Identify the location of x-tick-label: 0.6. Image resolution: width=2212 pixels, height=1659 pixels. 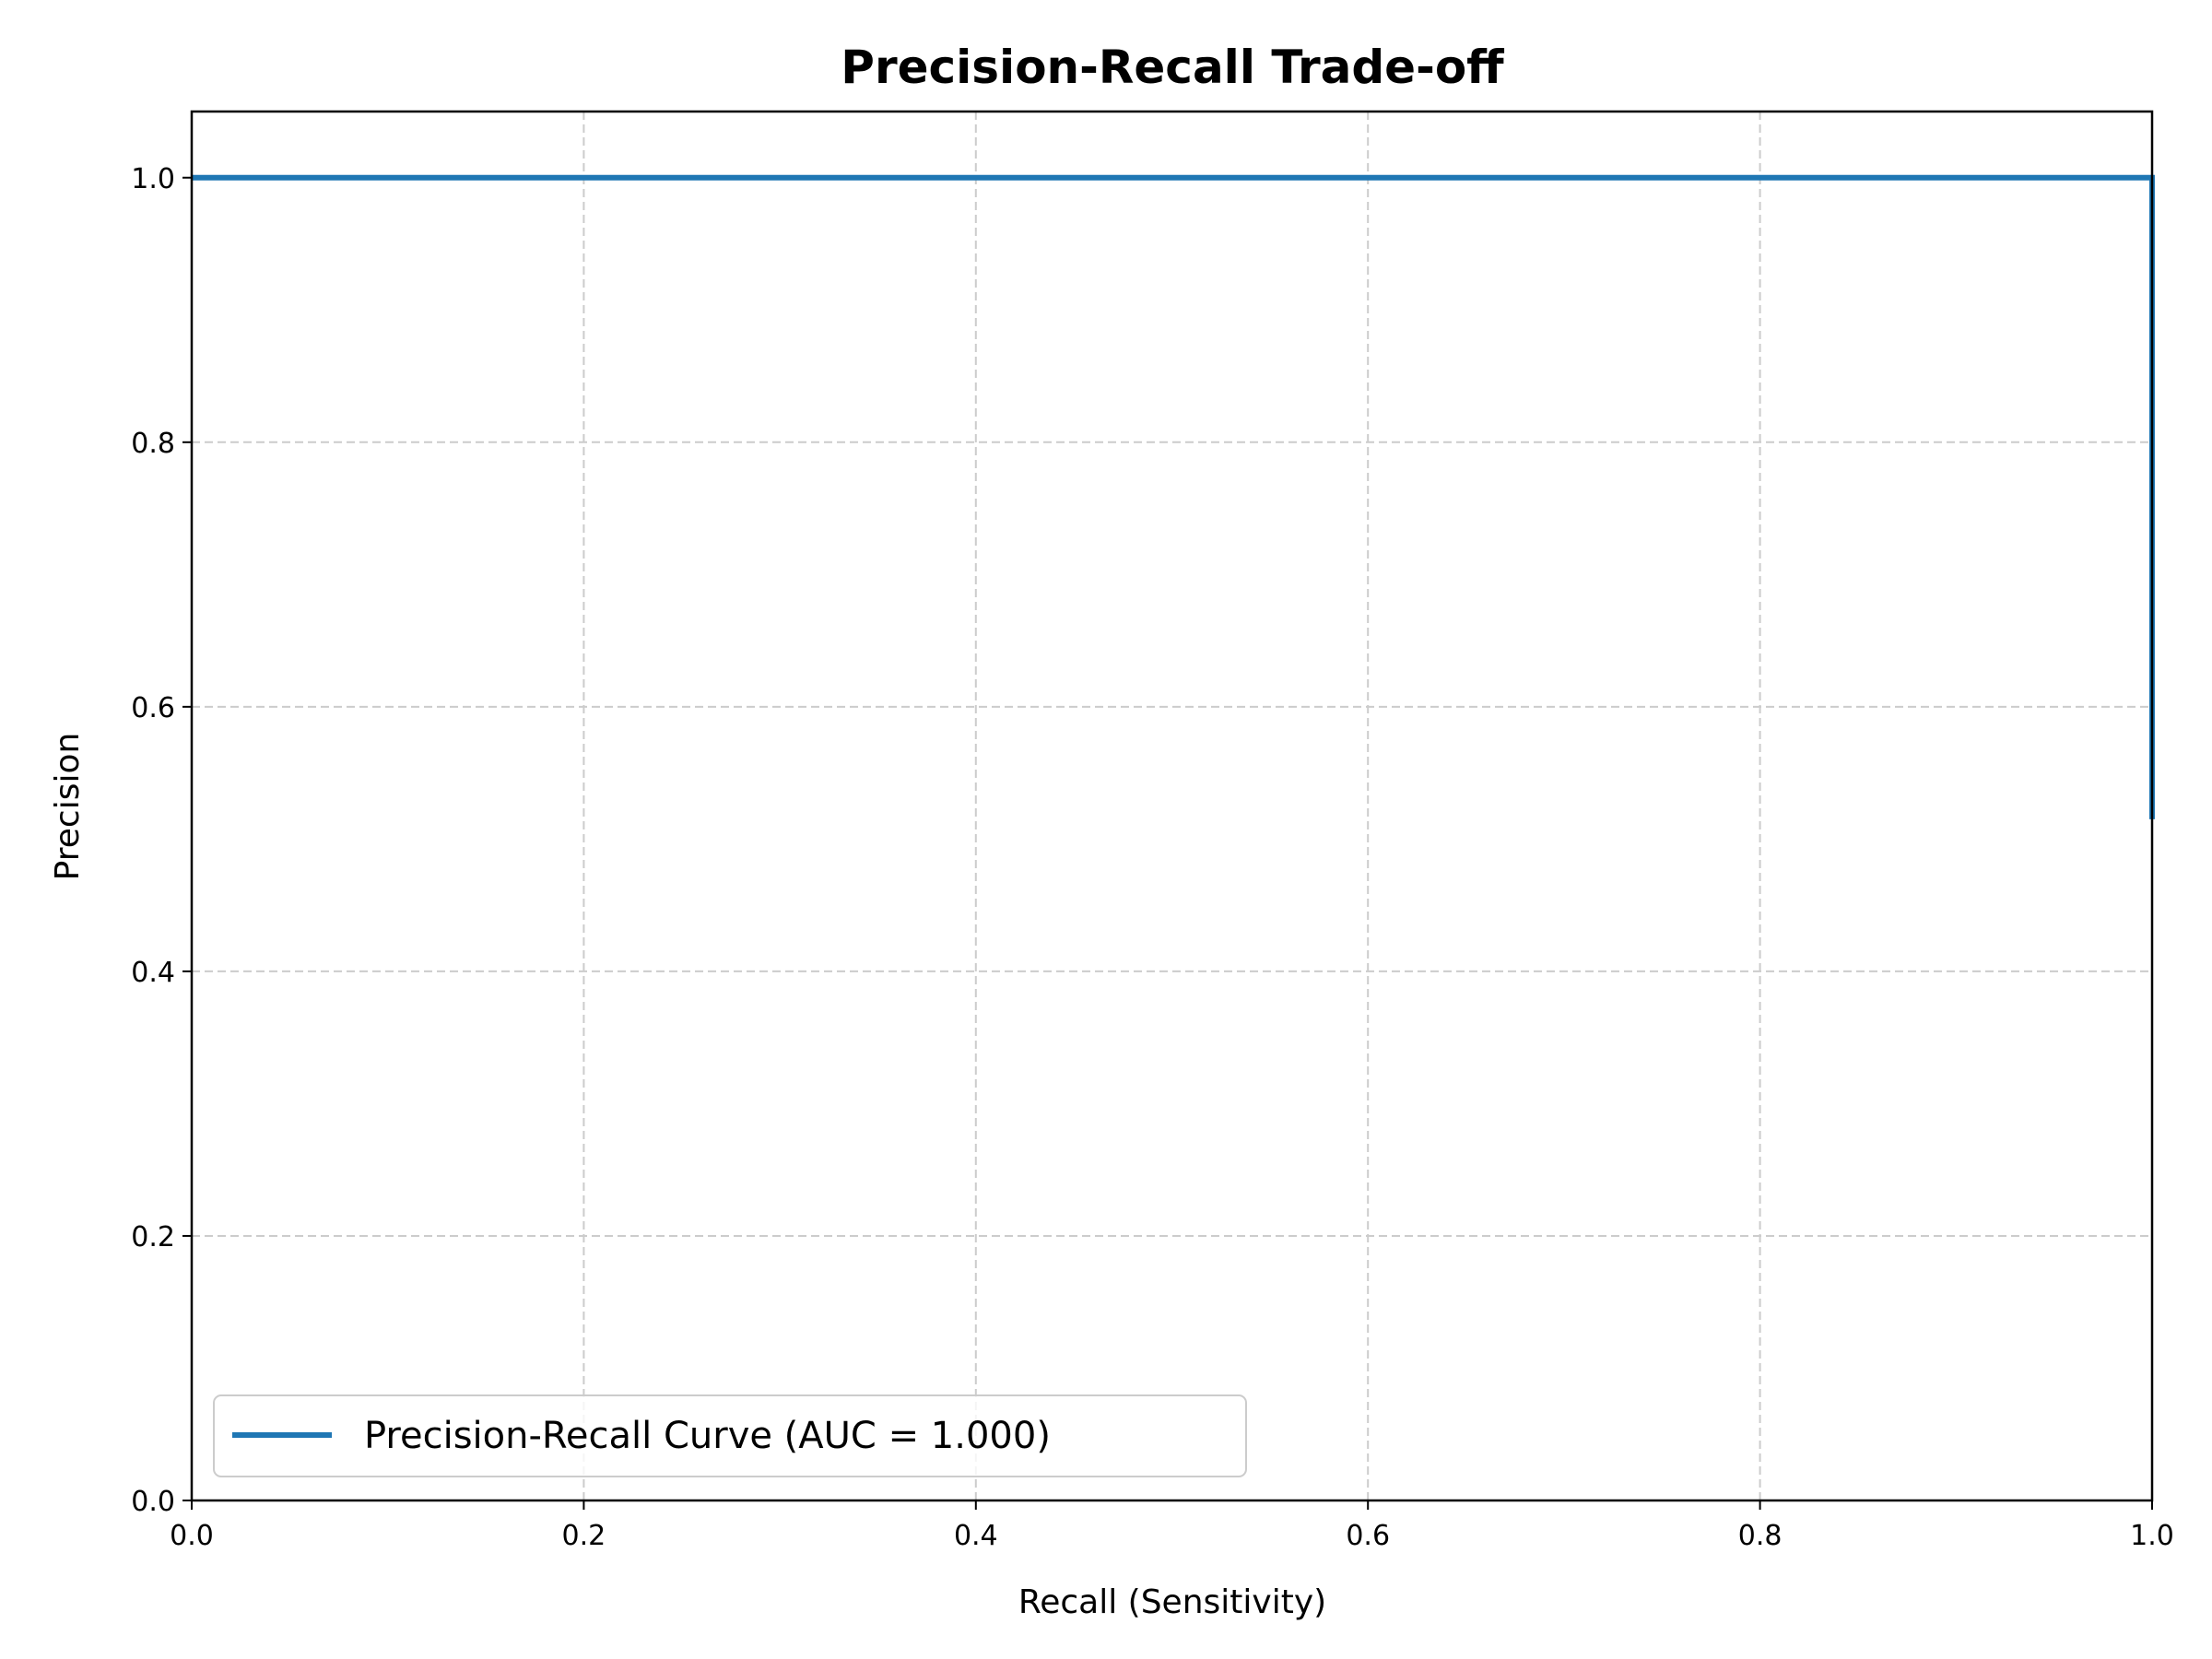
(1368, 1536).